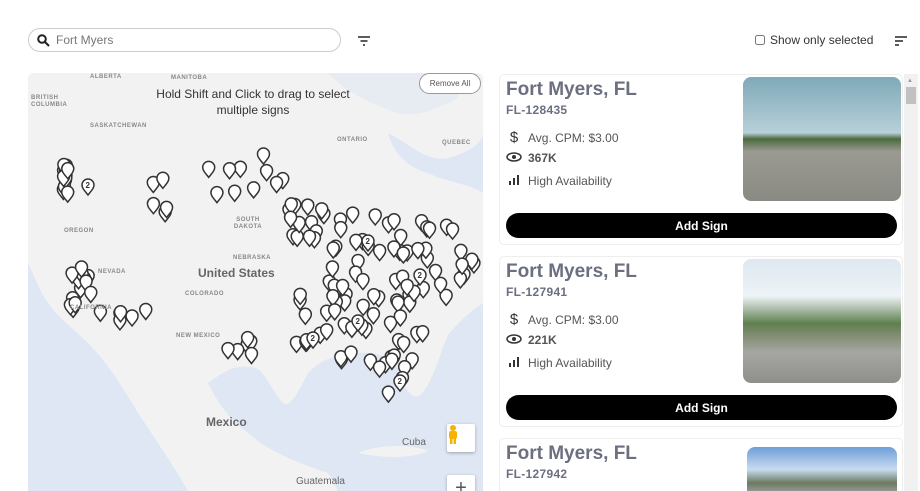 The width and height of the screenshot is (920, 491). Describe the element at coordinates (814, 40) in the screenshot. I see `show-only-selected: Show only selected` at that location.